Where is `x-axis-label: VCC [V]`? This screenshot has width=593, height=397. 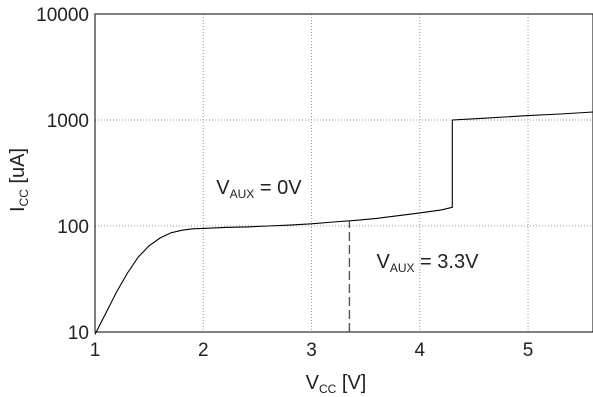
x-axis-label: VCC [V] is located at coordinates (336, 384).